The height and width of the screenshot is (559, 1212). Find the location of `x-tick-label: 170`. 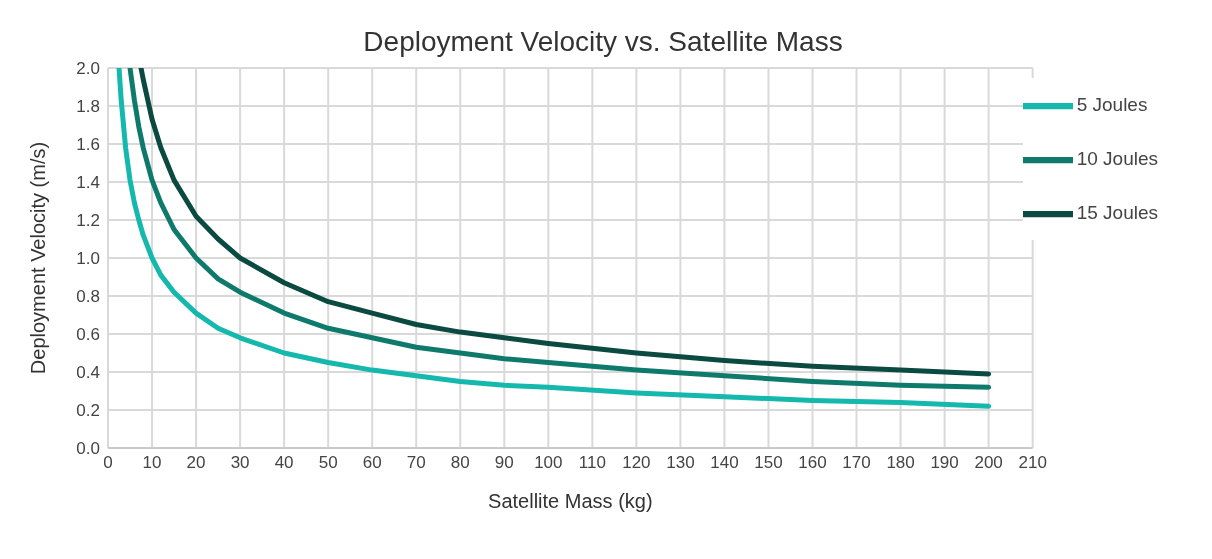

x-tick-label: 170 is located at coordinates (856, 463).